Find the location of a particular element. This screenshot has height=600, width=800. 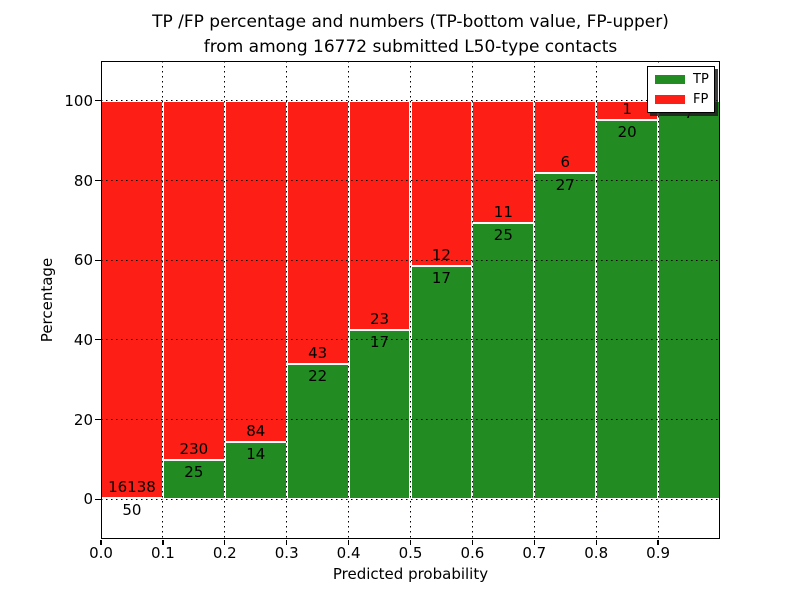

y-tick-label: 100 is located at coordinates (78, 100).